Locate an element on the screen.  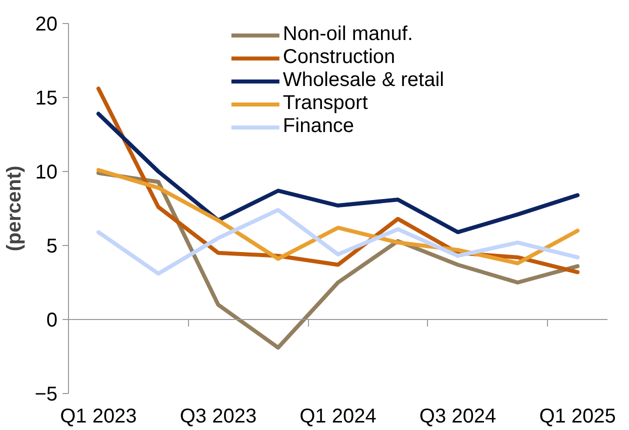
x-tick-label: Q1 2025 is located at coordinates (577, 417).